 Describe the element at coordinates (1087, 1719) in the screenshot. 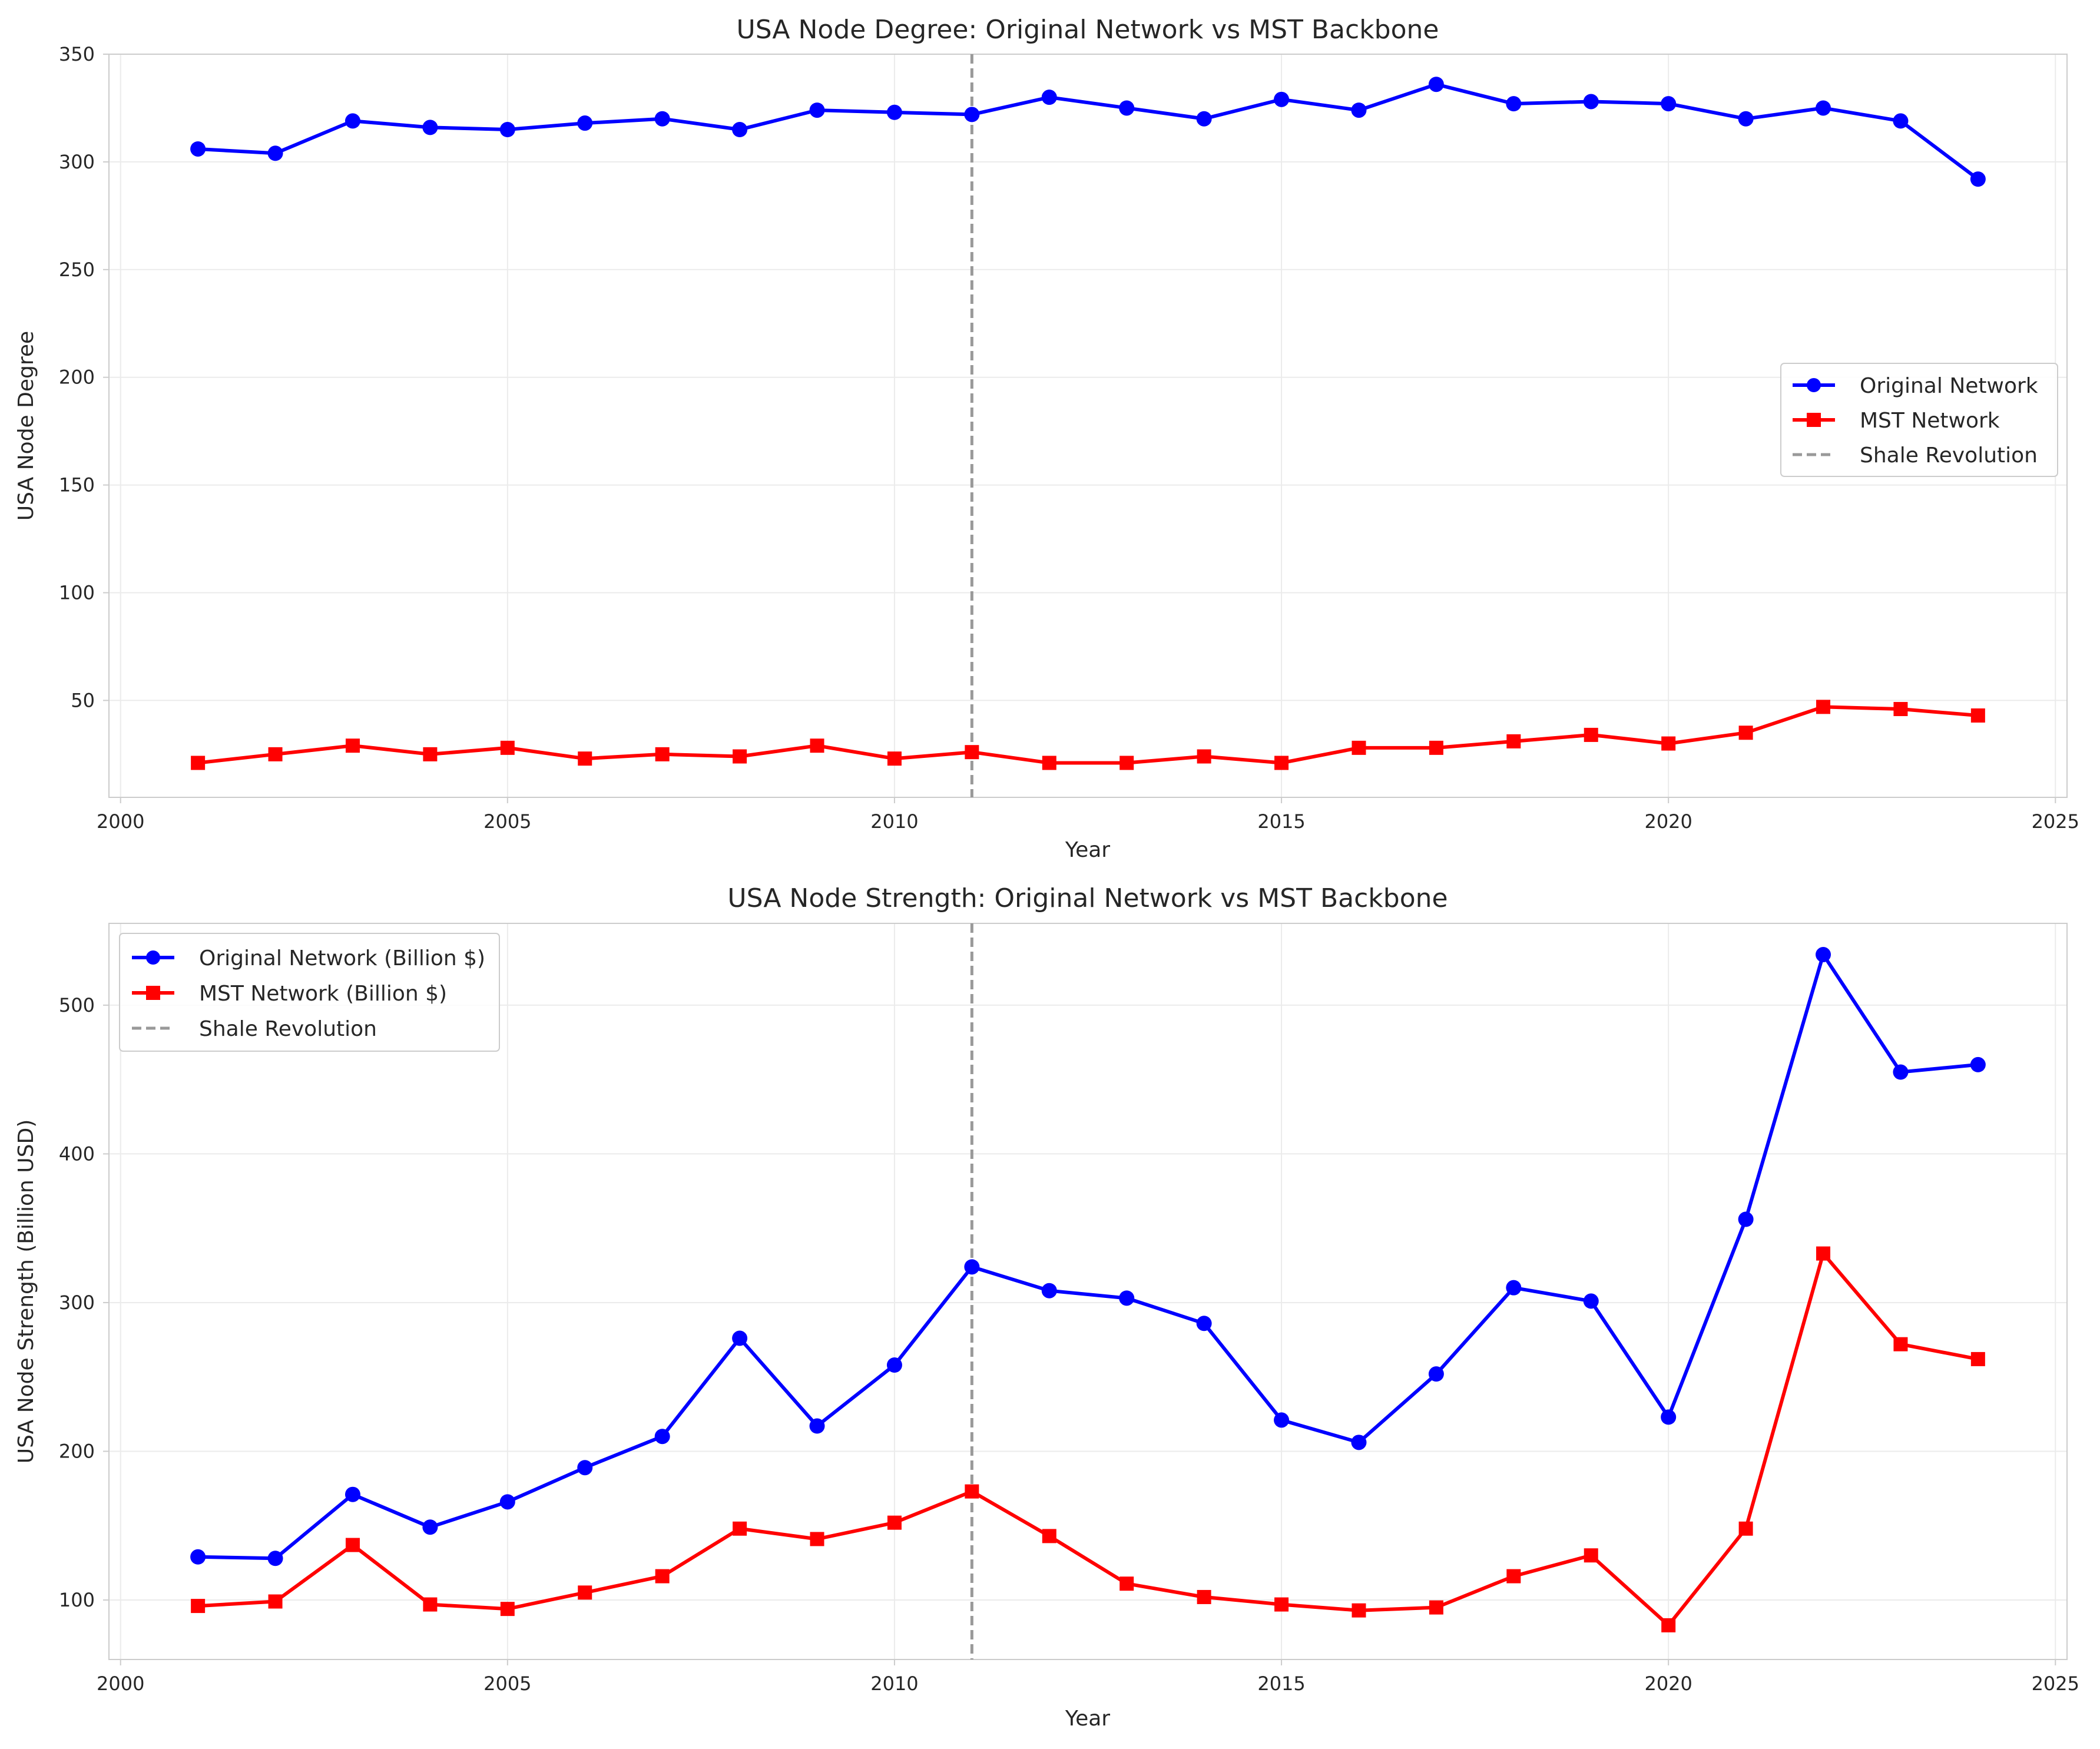

I see `strength-x-axis-label: Year` at that location.